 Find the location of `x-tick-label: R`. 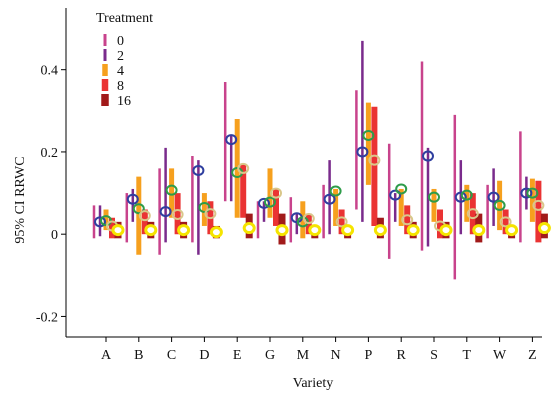

x-tick-label: R is located at coordinates (402, 355).